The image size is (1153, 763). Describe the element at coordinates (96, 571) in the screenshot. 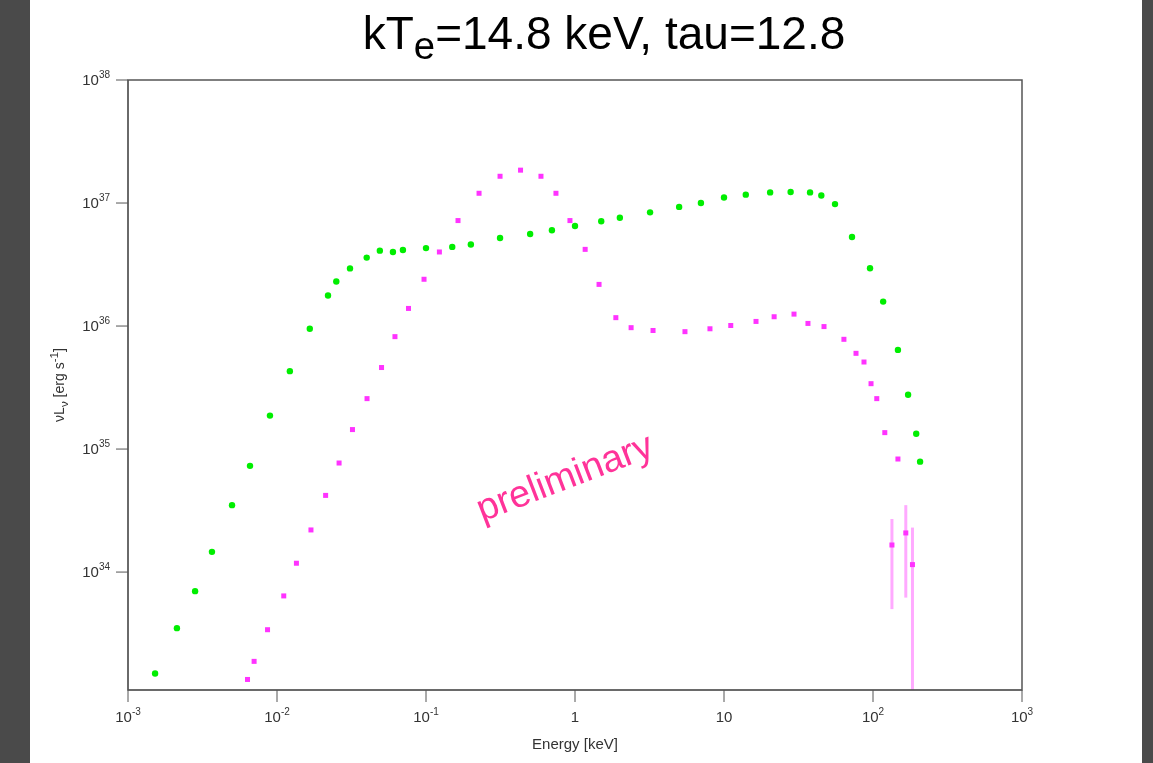

I see `y-tick-label: 10$^{34}$` at that location.